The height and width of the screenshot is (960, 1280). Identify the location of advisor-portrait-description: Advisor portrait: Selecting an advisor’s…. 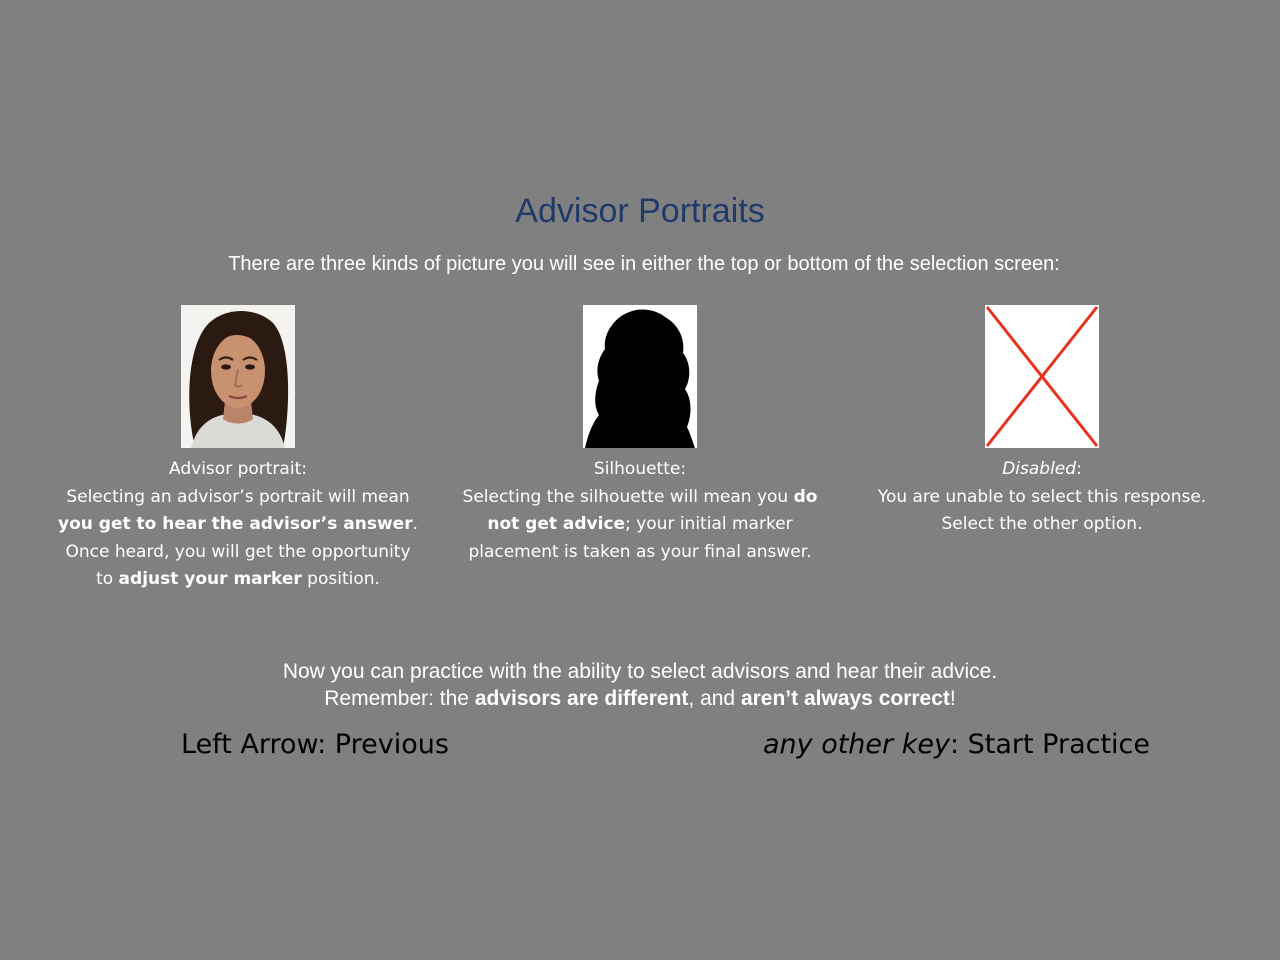
(238, 525).